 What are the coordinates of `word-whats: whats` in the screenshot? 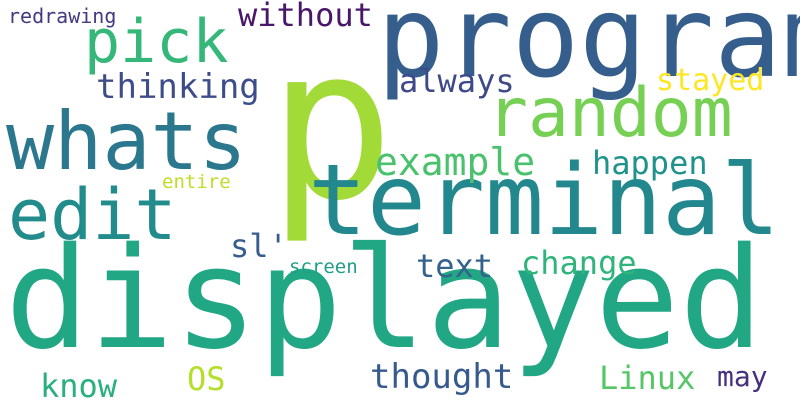 It's located at (126, 141).